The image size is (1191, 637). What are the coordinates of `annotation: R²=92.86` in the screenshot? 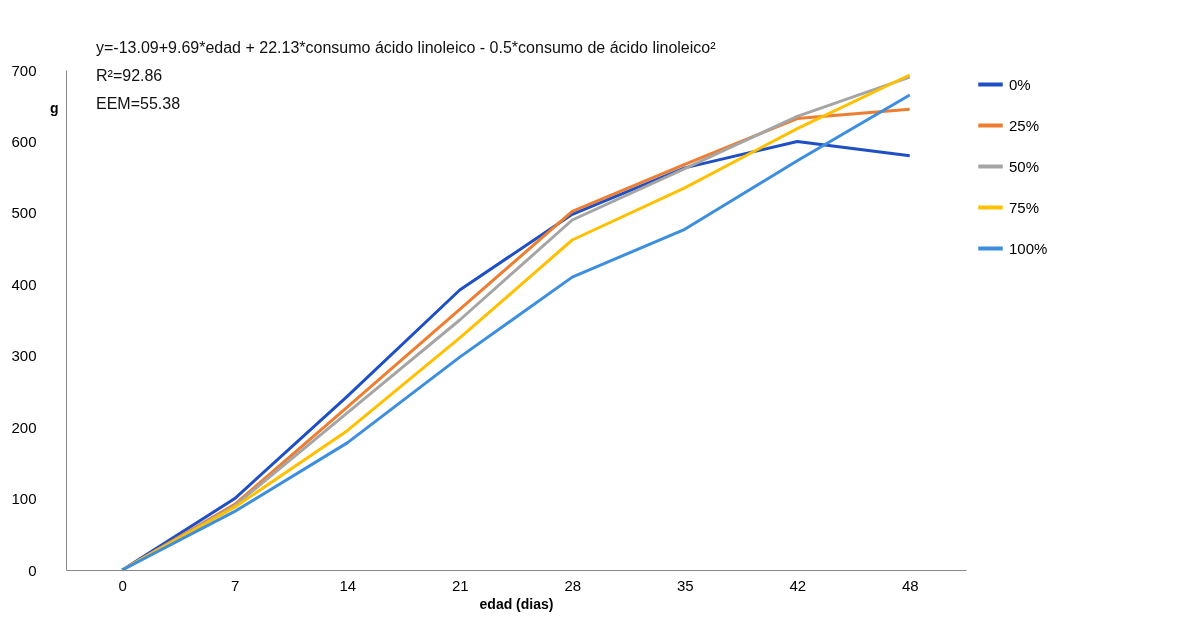 It's located at (129, 75).